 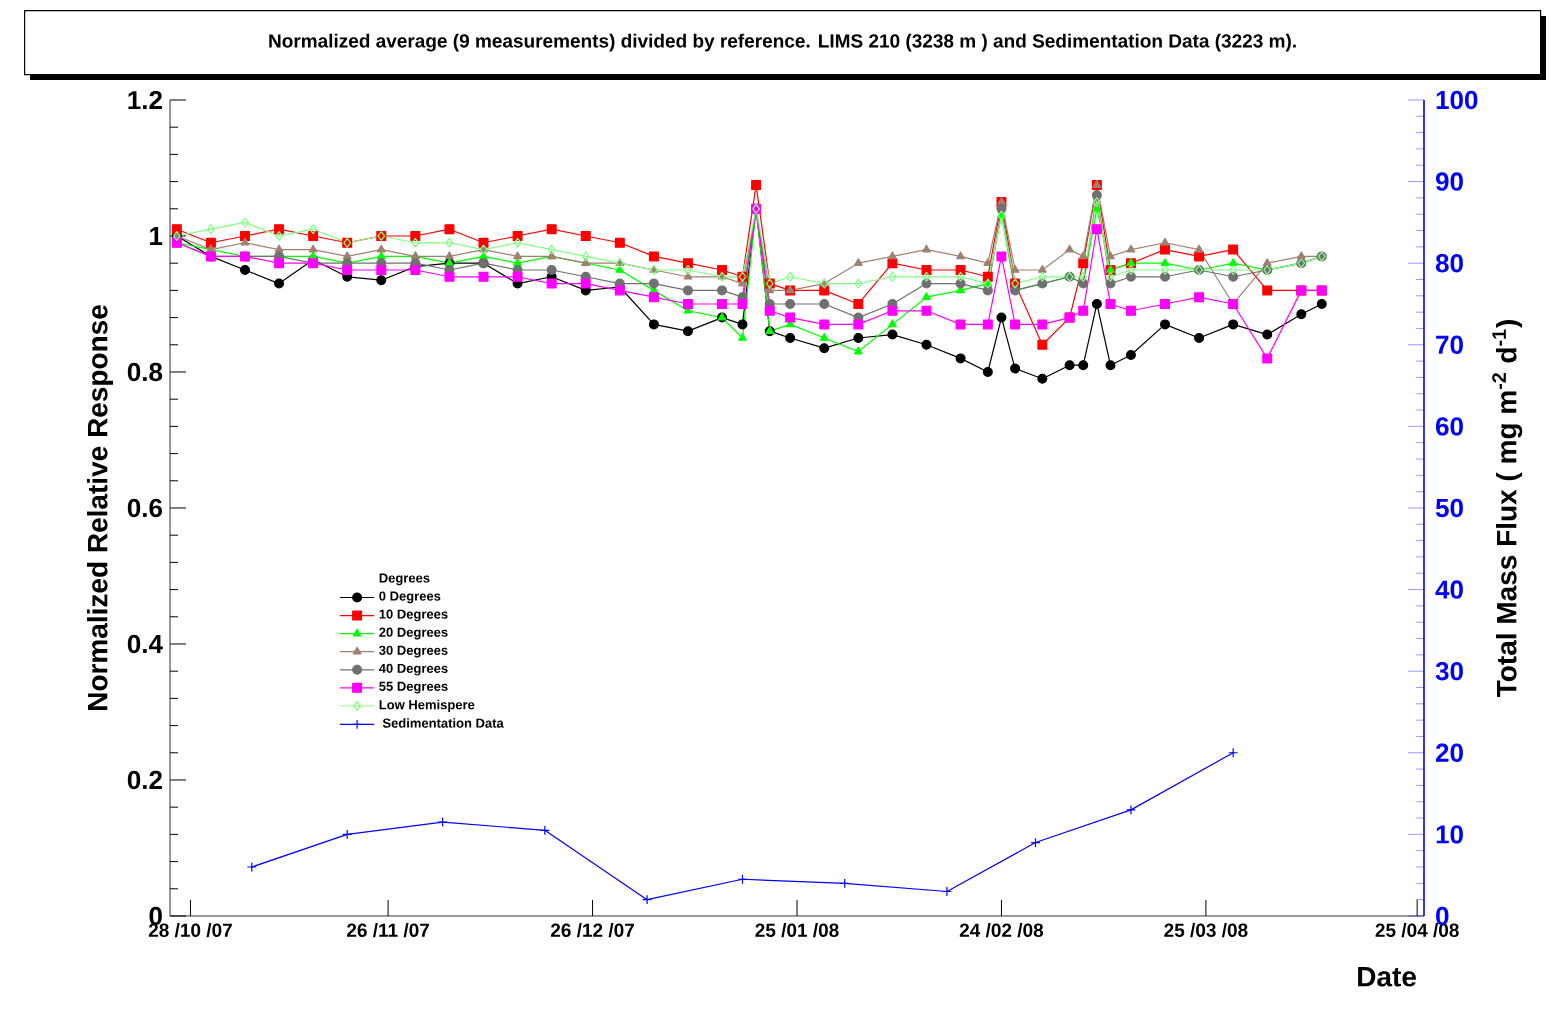 I want to click on y2-tick-label: 80, so click(x=1449, y=263).